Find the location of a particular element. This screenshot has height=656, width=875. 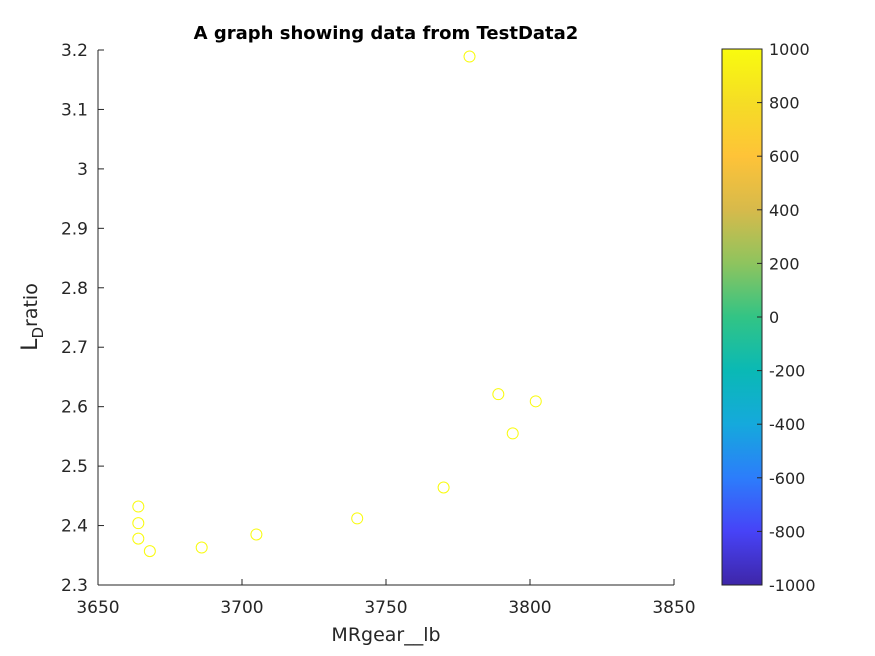

chart-title: A graph showing data from TestData2 is located at coordinates (386, 33).